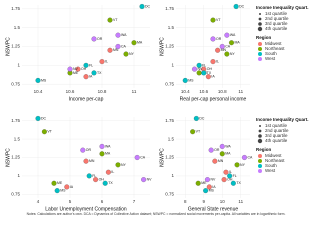 The width and height of the screenshot is (320, 240). Describe the element at coordinates (276, 135) in the screenshot. I see `legend-label: 3rd quartile` at that location.